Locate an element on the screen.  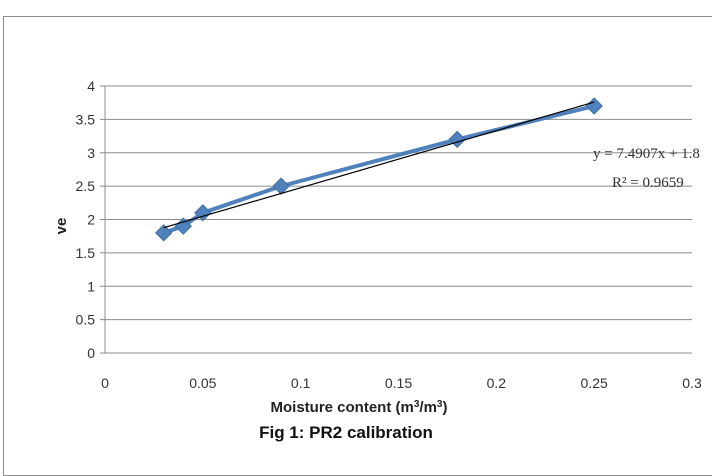
x-tick-label: 0.1 is located at coordinates (301, 383).